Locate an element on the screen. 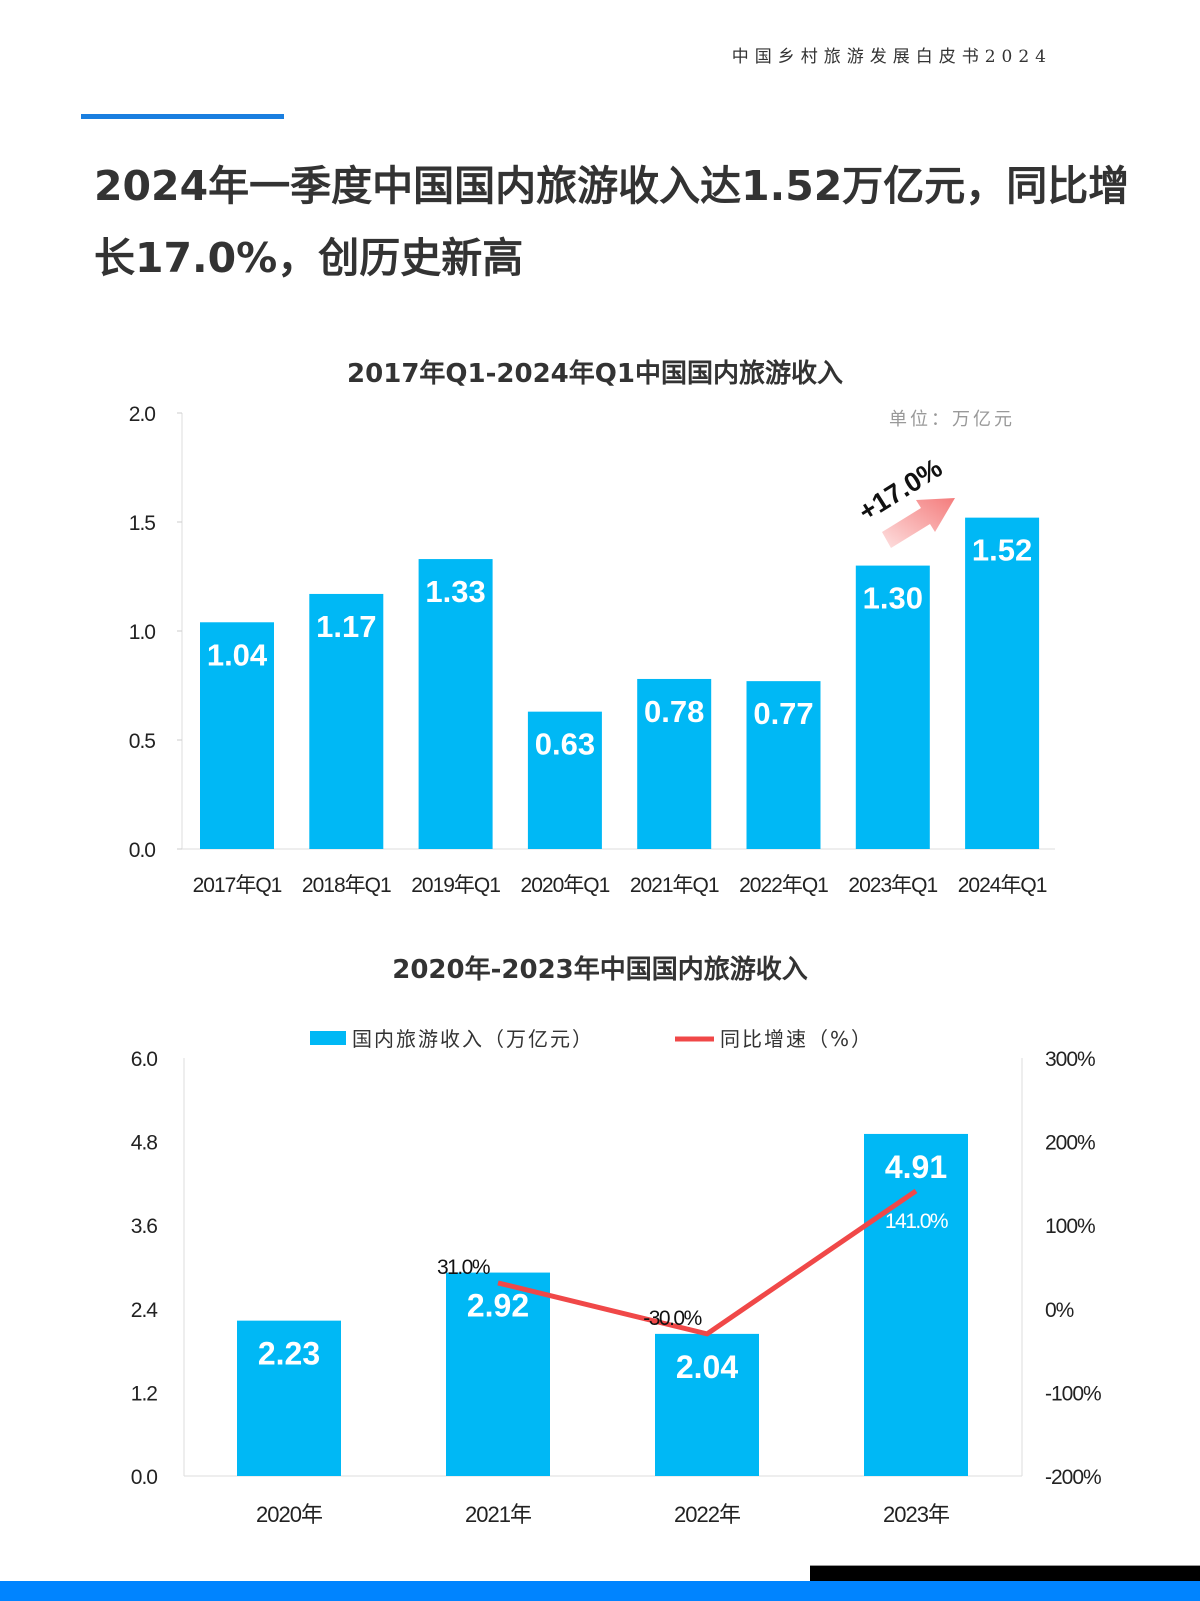 This screenshot has height=1601, width=1200. legend-bar-swatch is located at coordinates (328, 1038).